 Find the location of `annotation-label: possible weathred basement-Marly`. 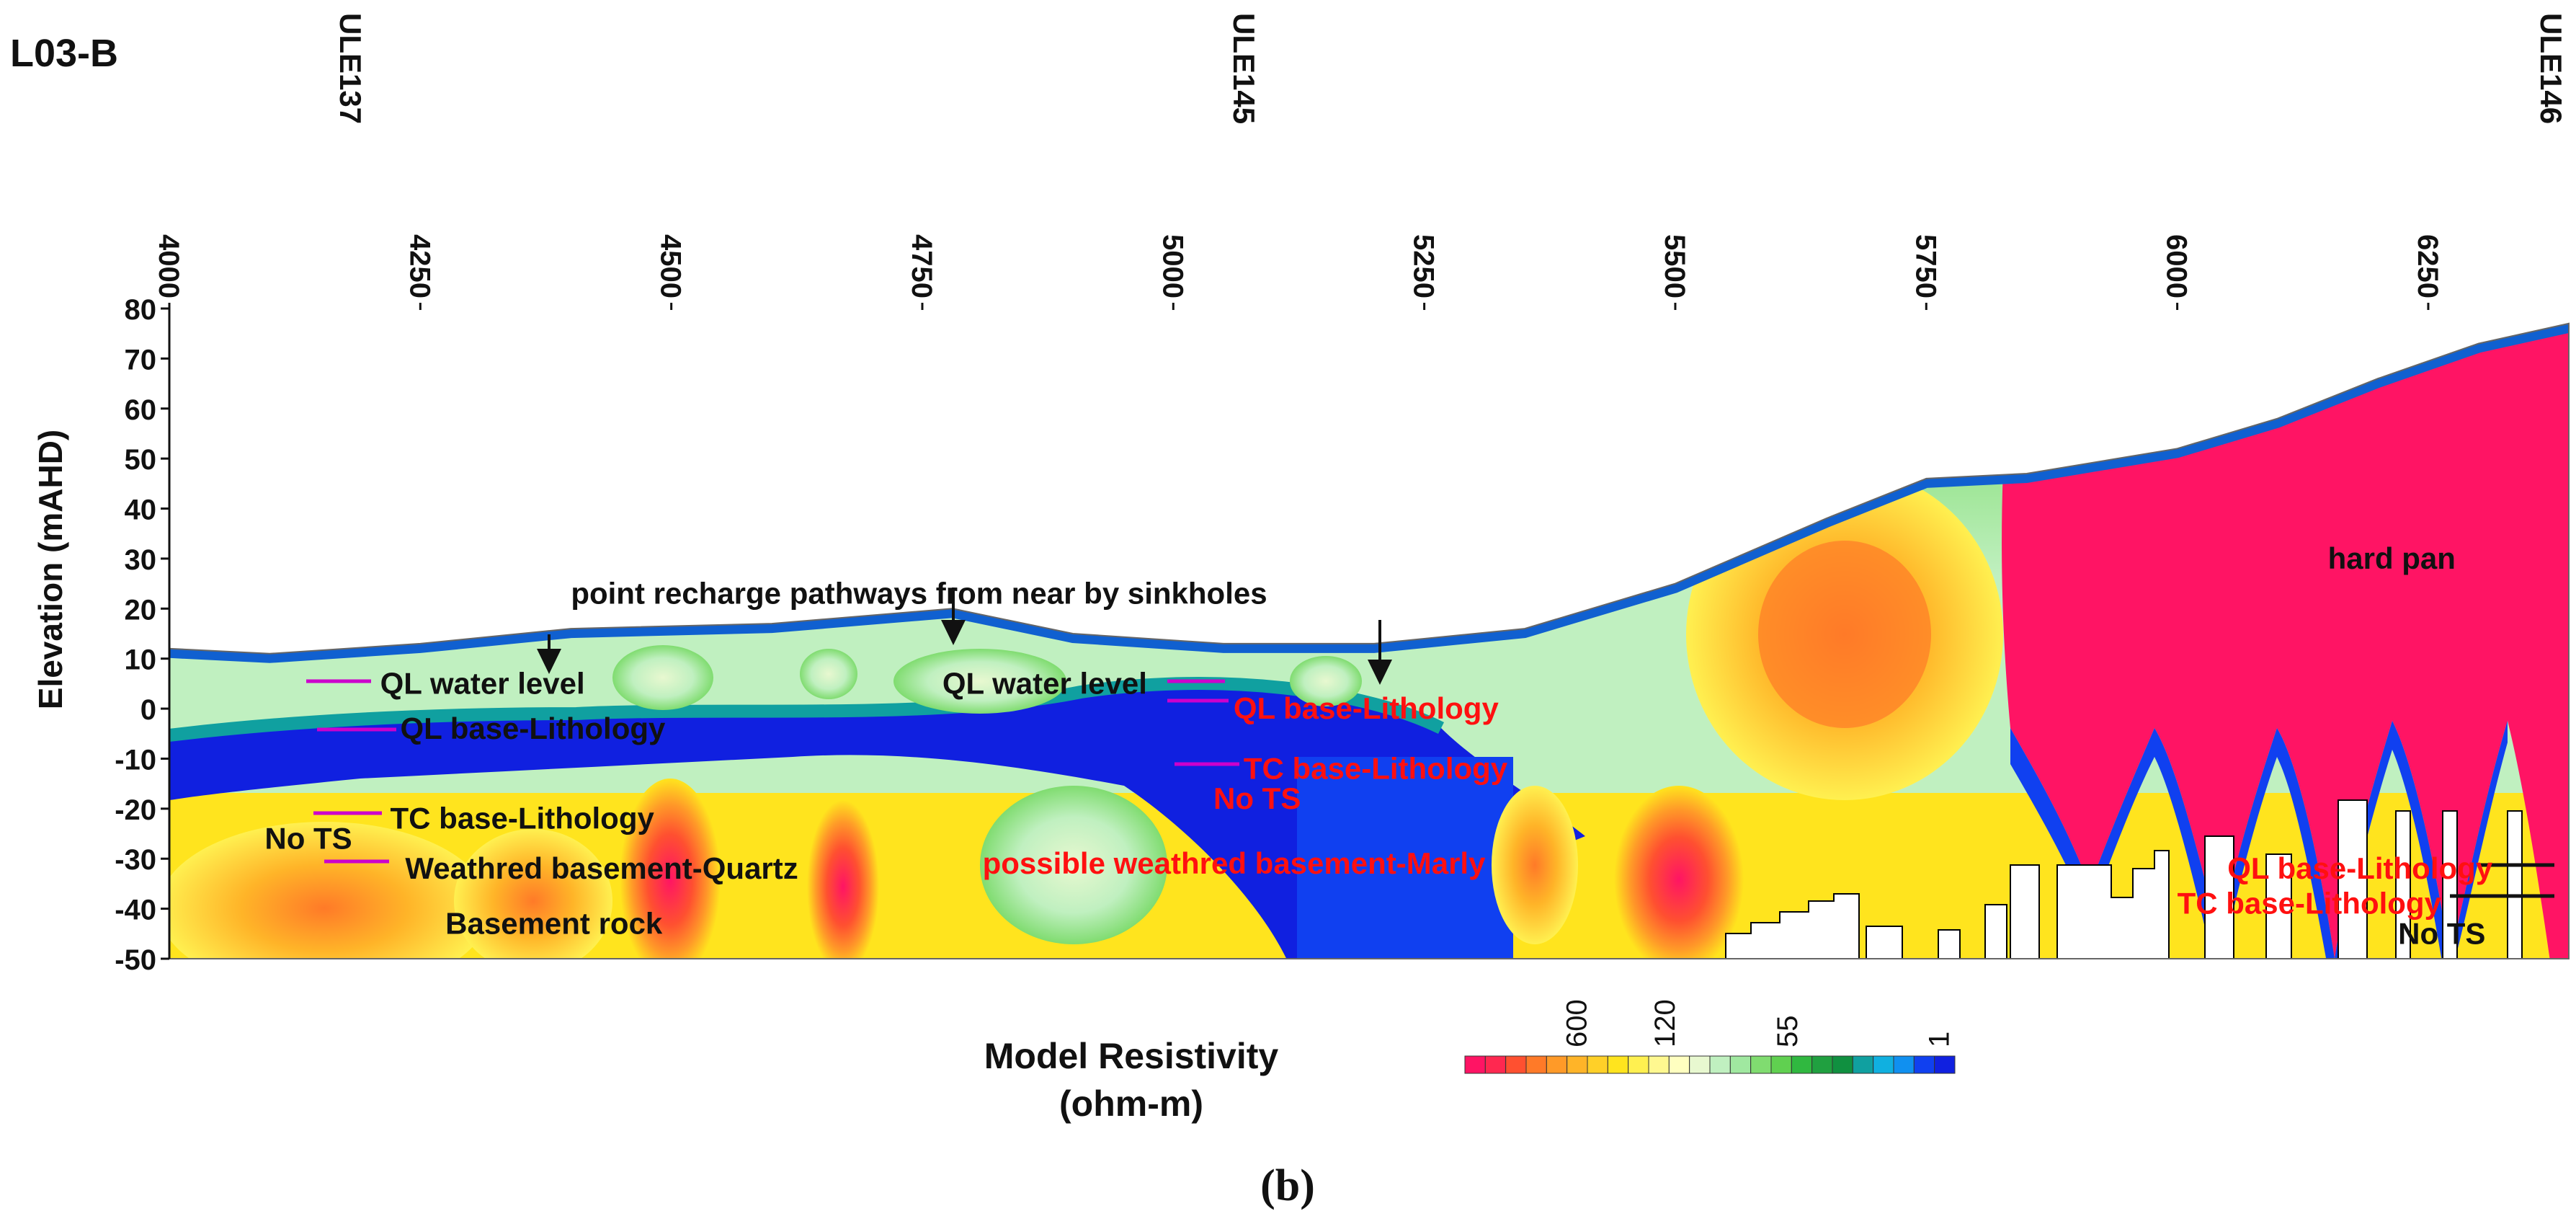

annotation-label: possible weathred basement-Marly is located at coordinates (1235, 863).